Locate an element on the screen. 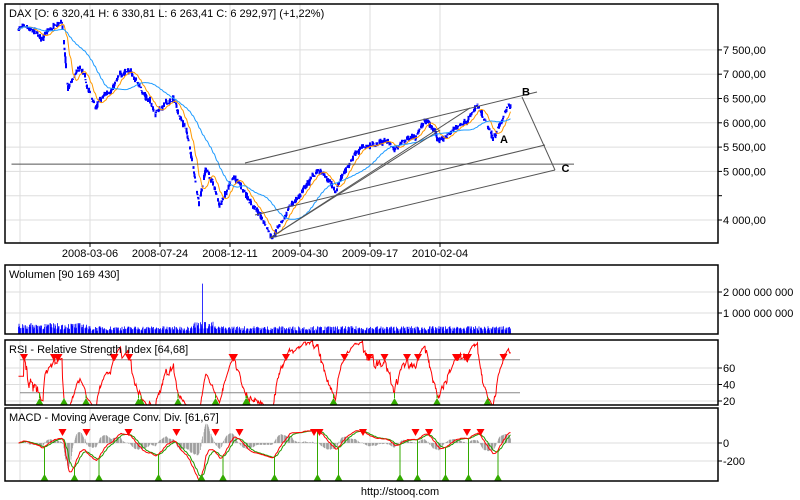  macd-panel-frame is located at coordinates (361, 444).